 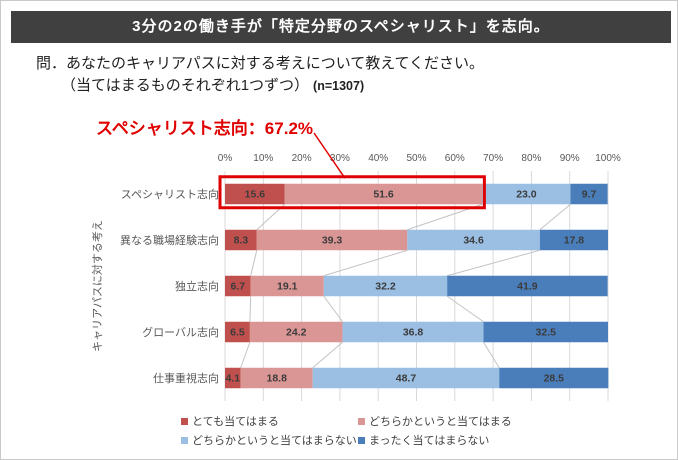 What do you see at coordinates (97, 286) in the screenshot?
I see `y-axis-title: キャリアパスに対する考え` at bounding box center [97, 286].